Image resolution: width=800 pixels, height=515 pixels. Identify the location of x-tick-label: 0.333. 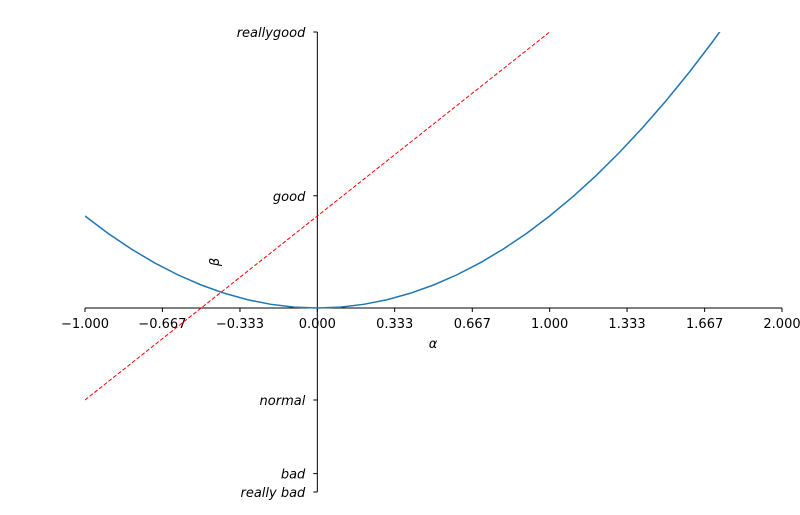
(394, 324).